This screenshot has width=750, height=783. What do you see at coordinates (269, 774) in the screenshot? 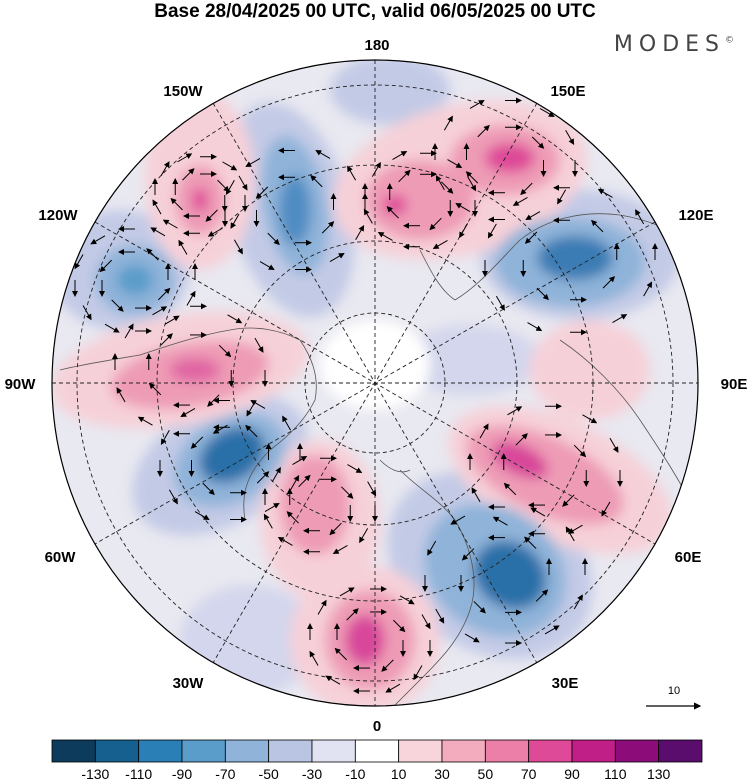
I see `colorbar-tick-label: -50` at bounding box center [269, 774].